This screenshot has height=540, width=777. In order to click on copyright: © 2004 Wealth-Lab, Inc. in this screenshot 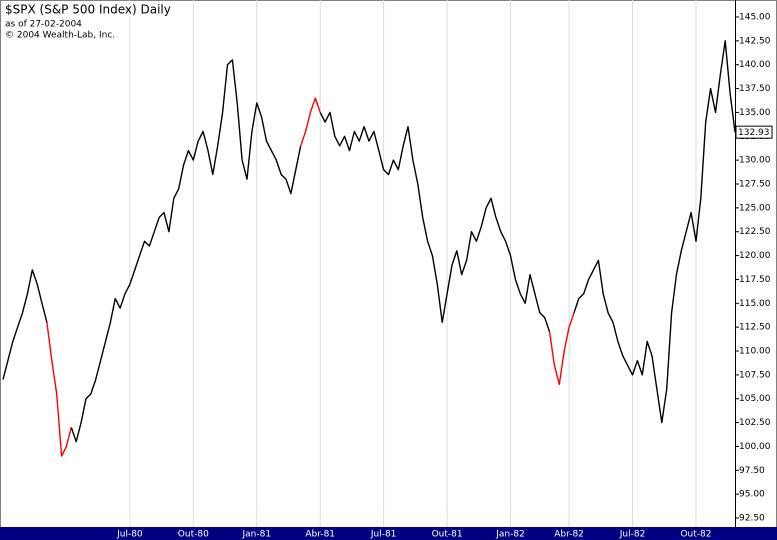, I will do `click(60, 36)`.